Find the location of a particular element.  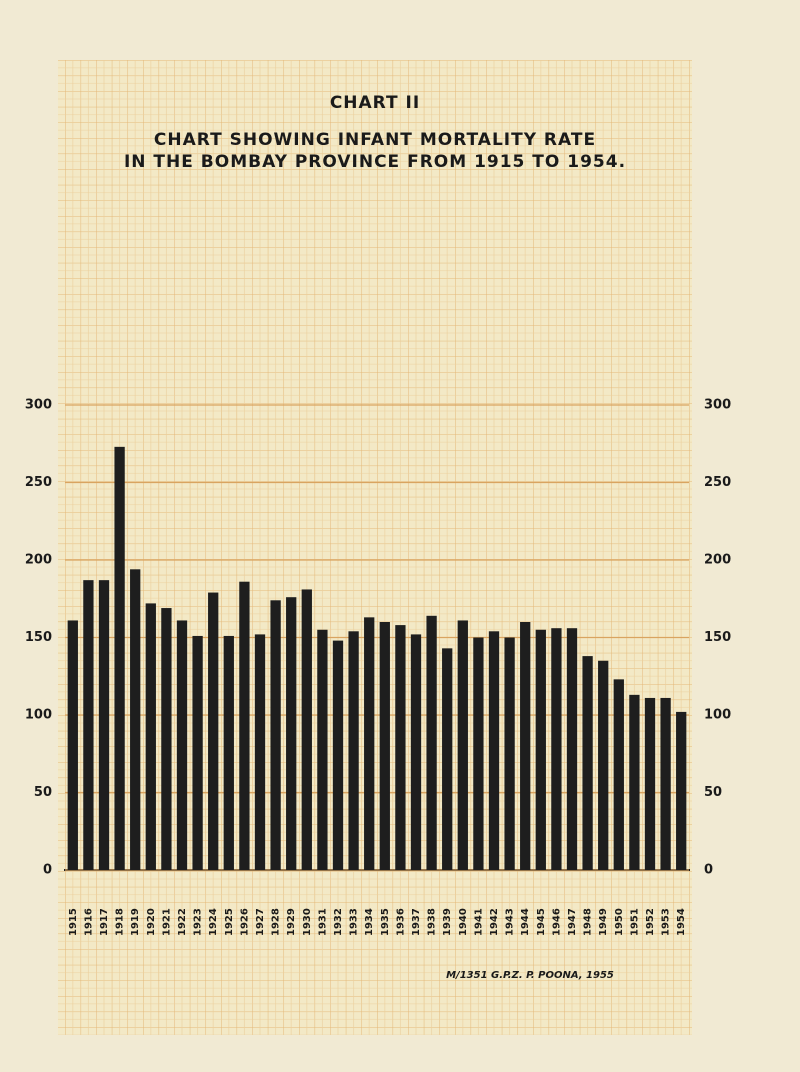

y-tick-label-right: 300 is located at coordinates (717, 405).